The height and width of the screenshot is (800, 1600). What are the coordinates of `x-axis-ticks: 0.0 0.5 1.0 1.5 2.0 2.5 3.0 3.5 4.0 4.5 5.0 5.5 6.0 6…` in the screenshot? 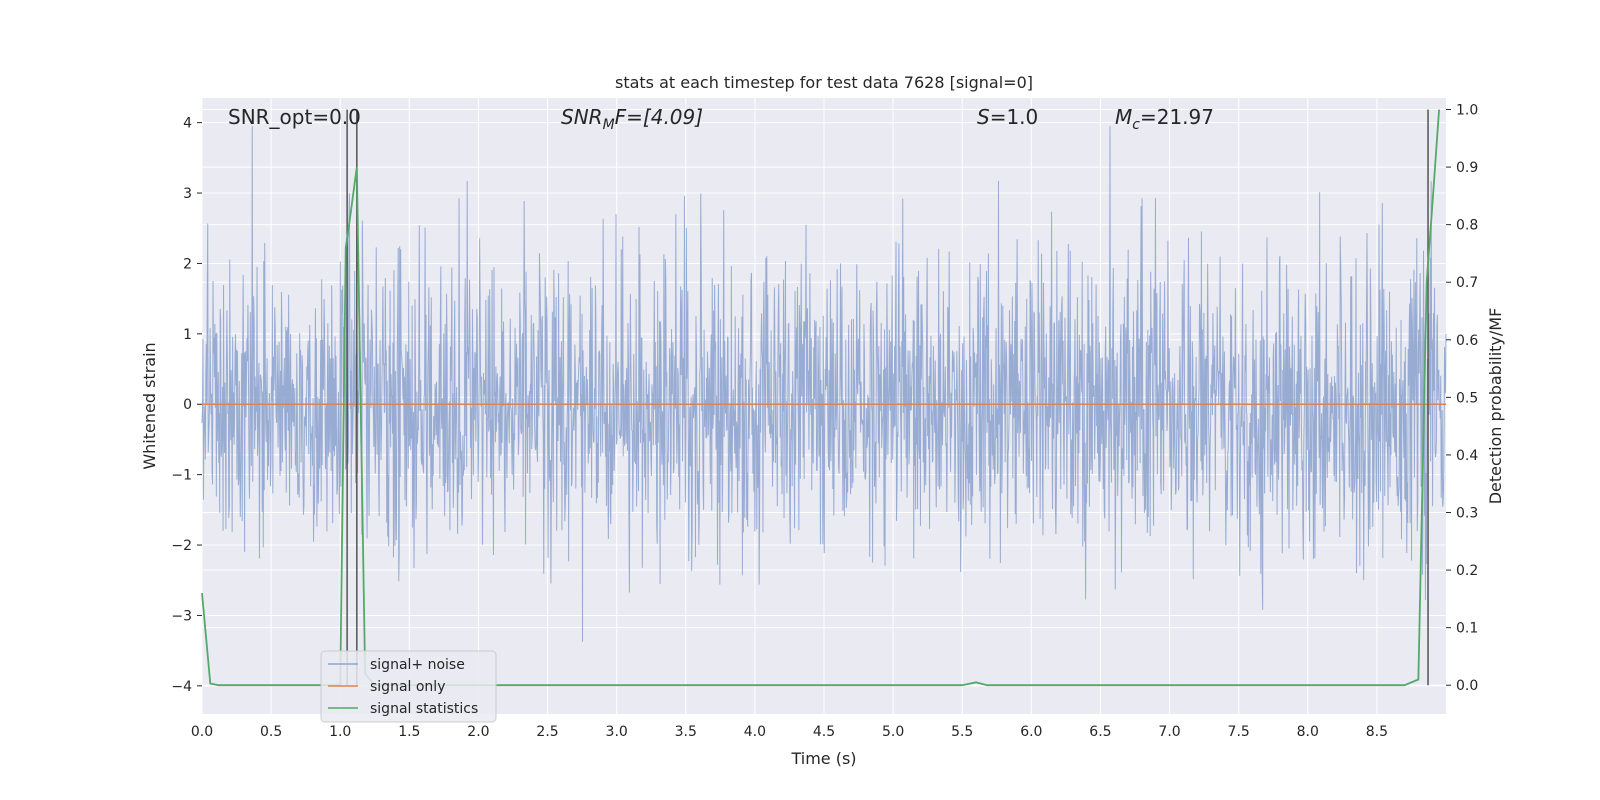 It's located at (789, 732).